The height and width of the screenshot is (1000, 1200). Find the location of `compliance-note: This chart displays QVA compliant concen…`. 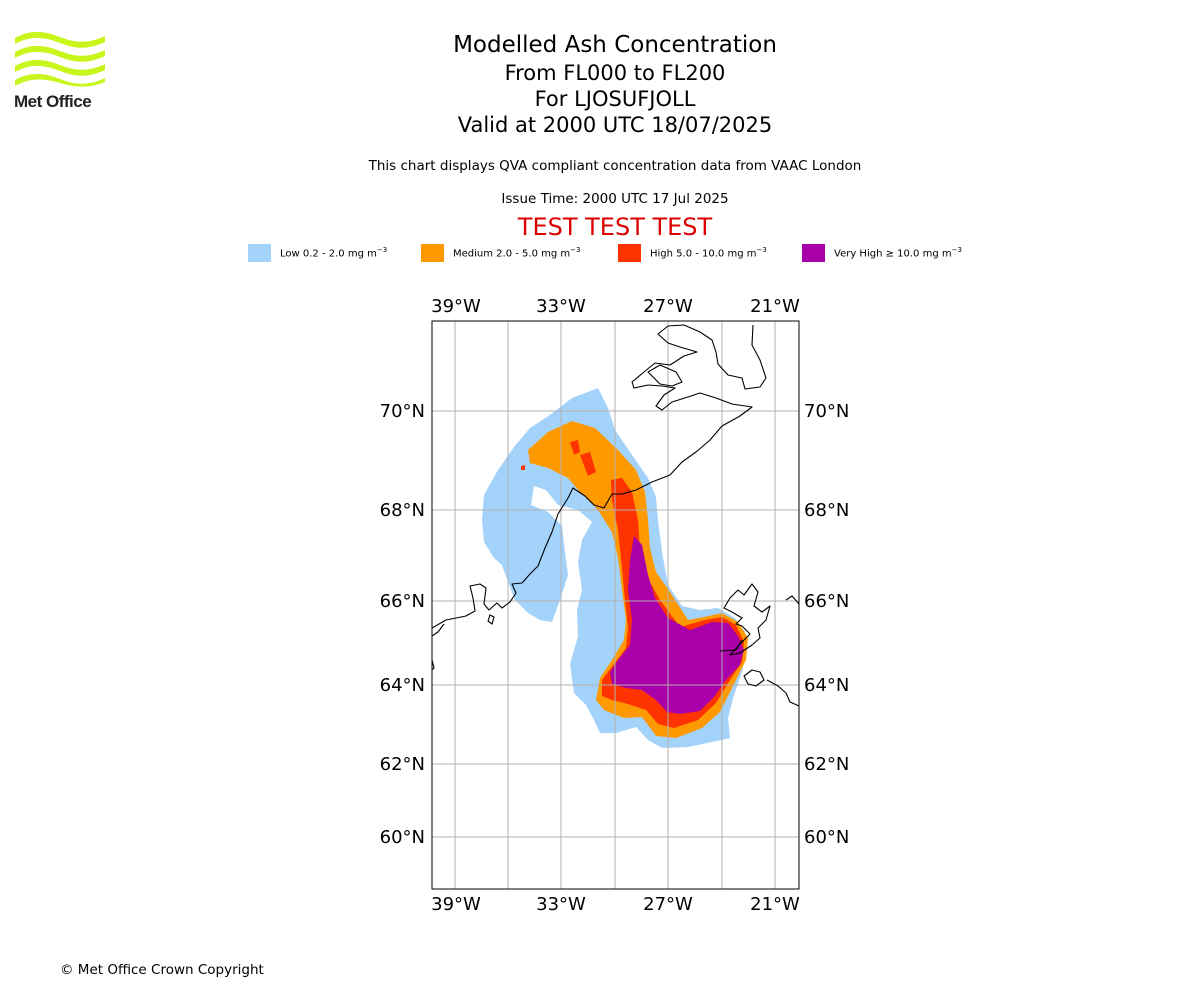

compliance-note: This chart displays QVA compliant concen… is located at coordinates (615, 166).